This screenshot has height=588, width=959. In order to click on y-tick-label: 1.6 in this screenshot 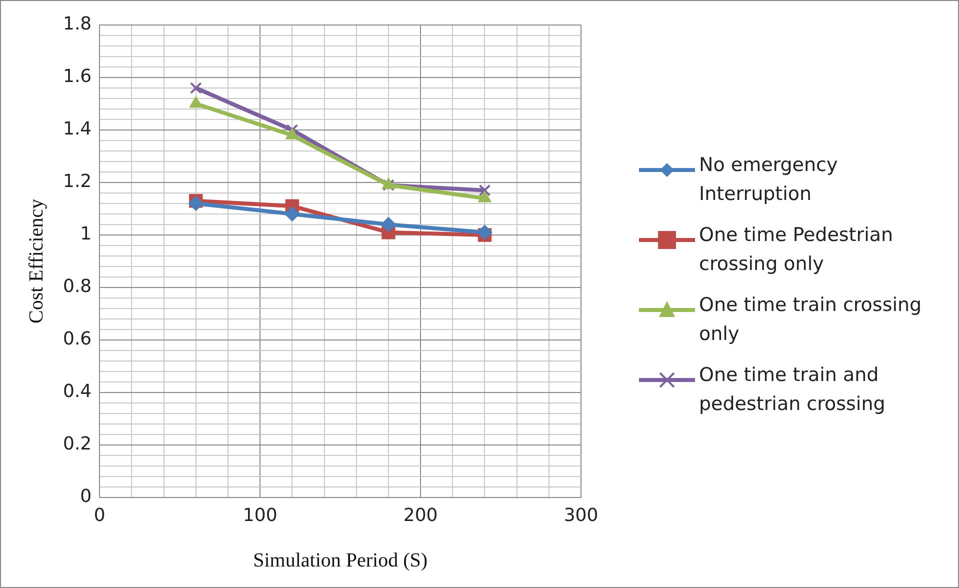, I will do `click(77, 77)`.